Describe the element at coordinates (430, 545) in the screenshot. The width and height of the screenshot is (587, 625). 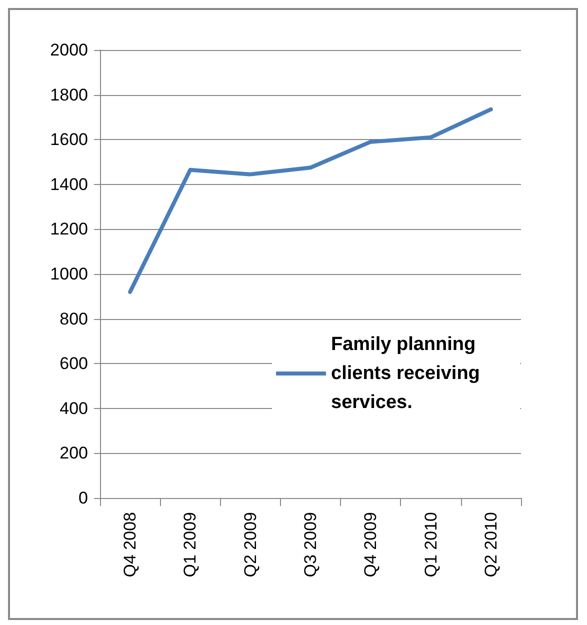
I see `x-tick-label: Q1 2010` at that location.